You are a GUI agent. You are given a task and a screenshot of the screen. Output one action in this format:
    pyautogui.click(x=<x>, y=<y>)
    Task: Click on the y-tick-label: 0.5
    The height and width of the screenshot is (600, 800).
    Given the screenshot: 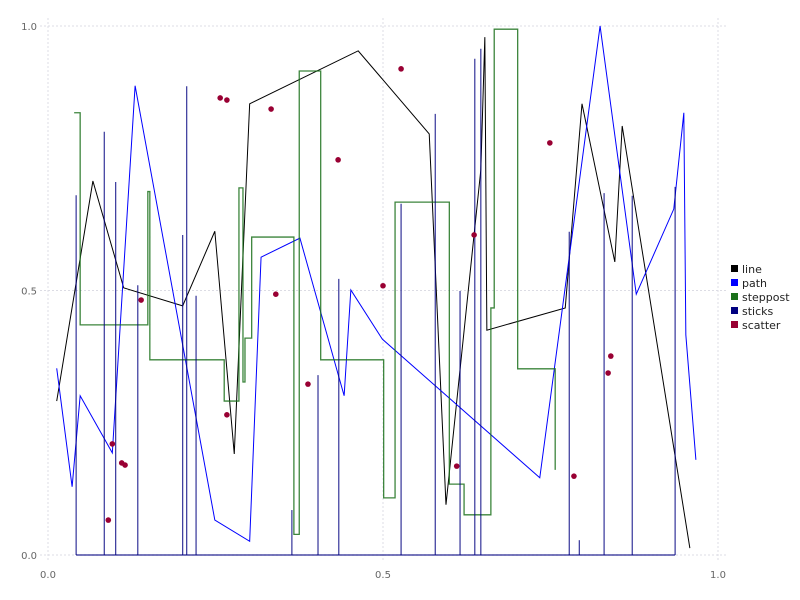 What is the action you would take?
    pyautogui.click(x=29, y=292)
    